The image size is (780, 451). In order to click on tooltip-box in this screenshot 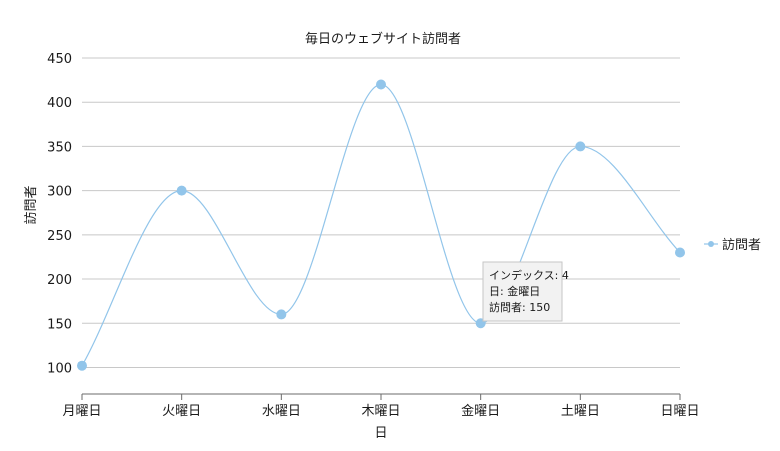, I will do `click(522, 291)`.